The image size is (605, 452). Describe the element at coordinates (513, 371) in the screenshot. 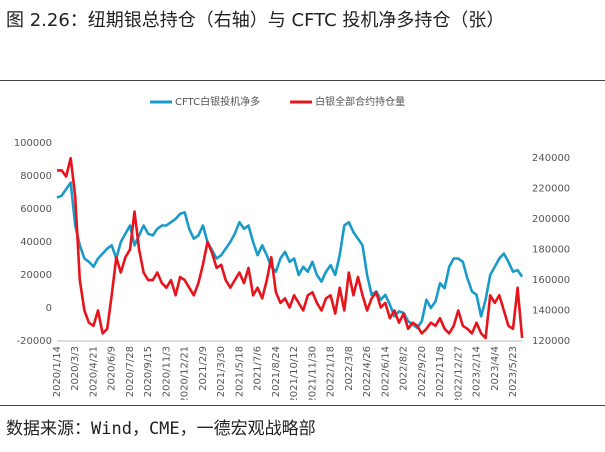

I see `x-tick-label: 2023/5/23` at that location.